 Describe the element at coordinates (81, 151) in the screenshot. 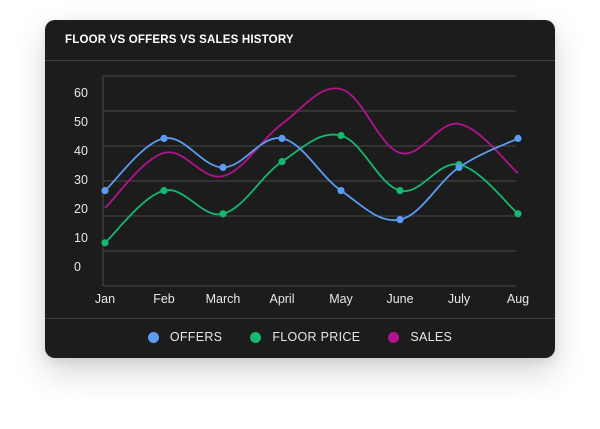

I see `y-tick-label: 40` at that location.